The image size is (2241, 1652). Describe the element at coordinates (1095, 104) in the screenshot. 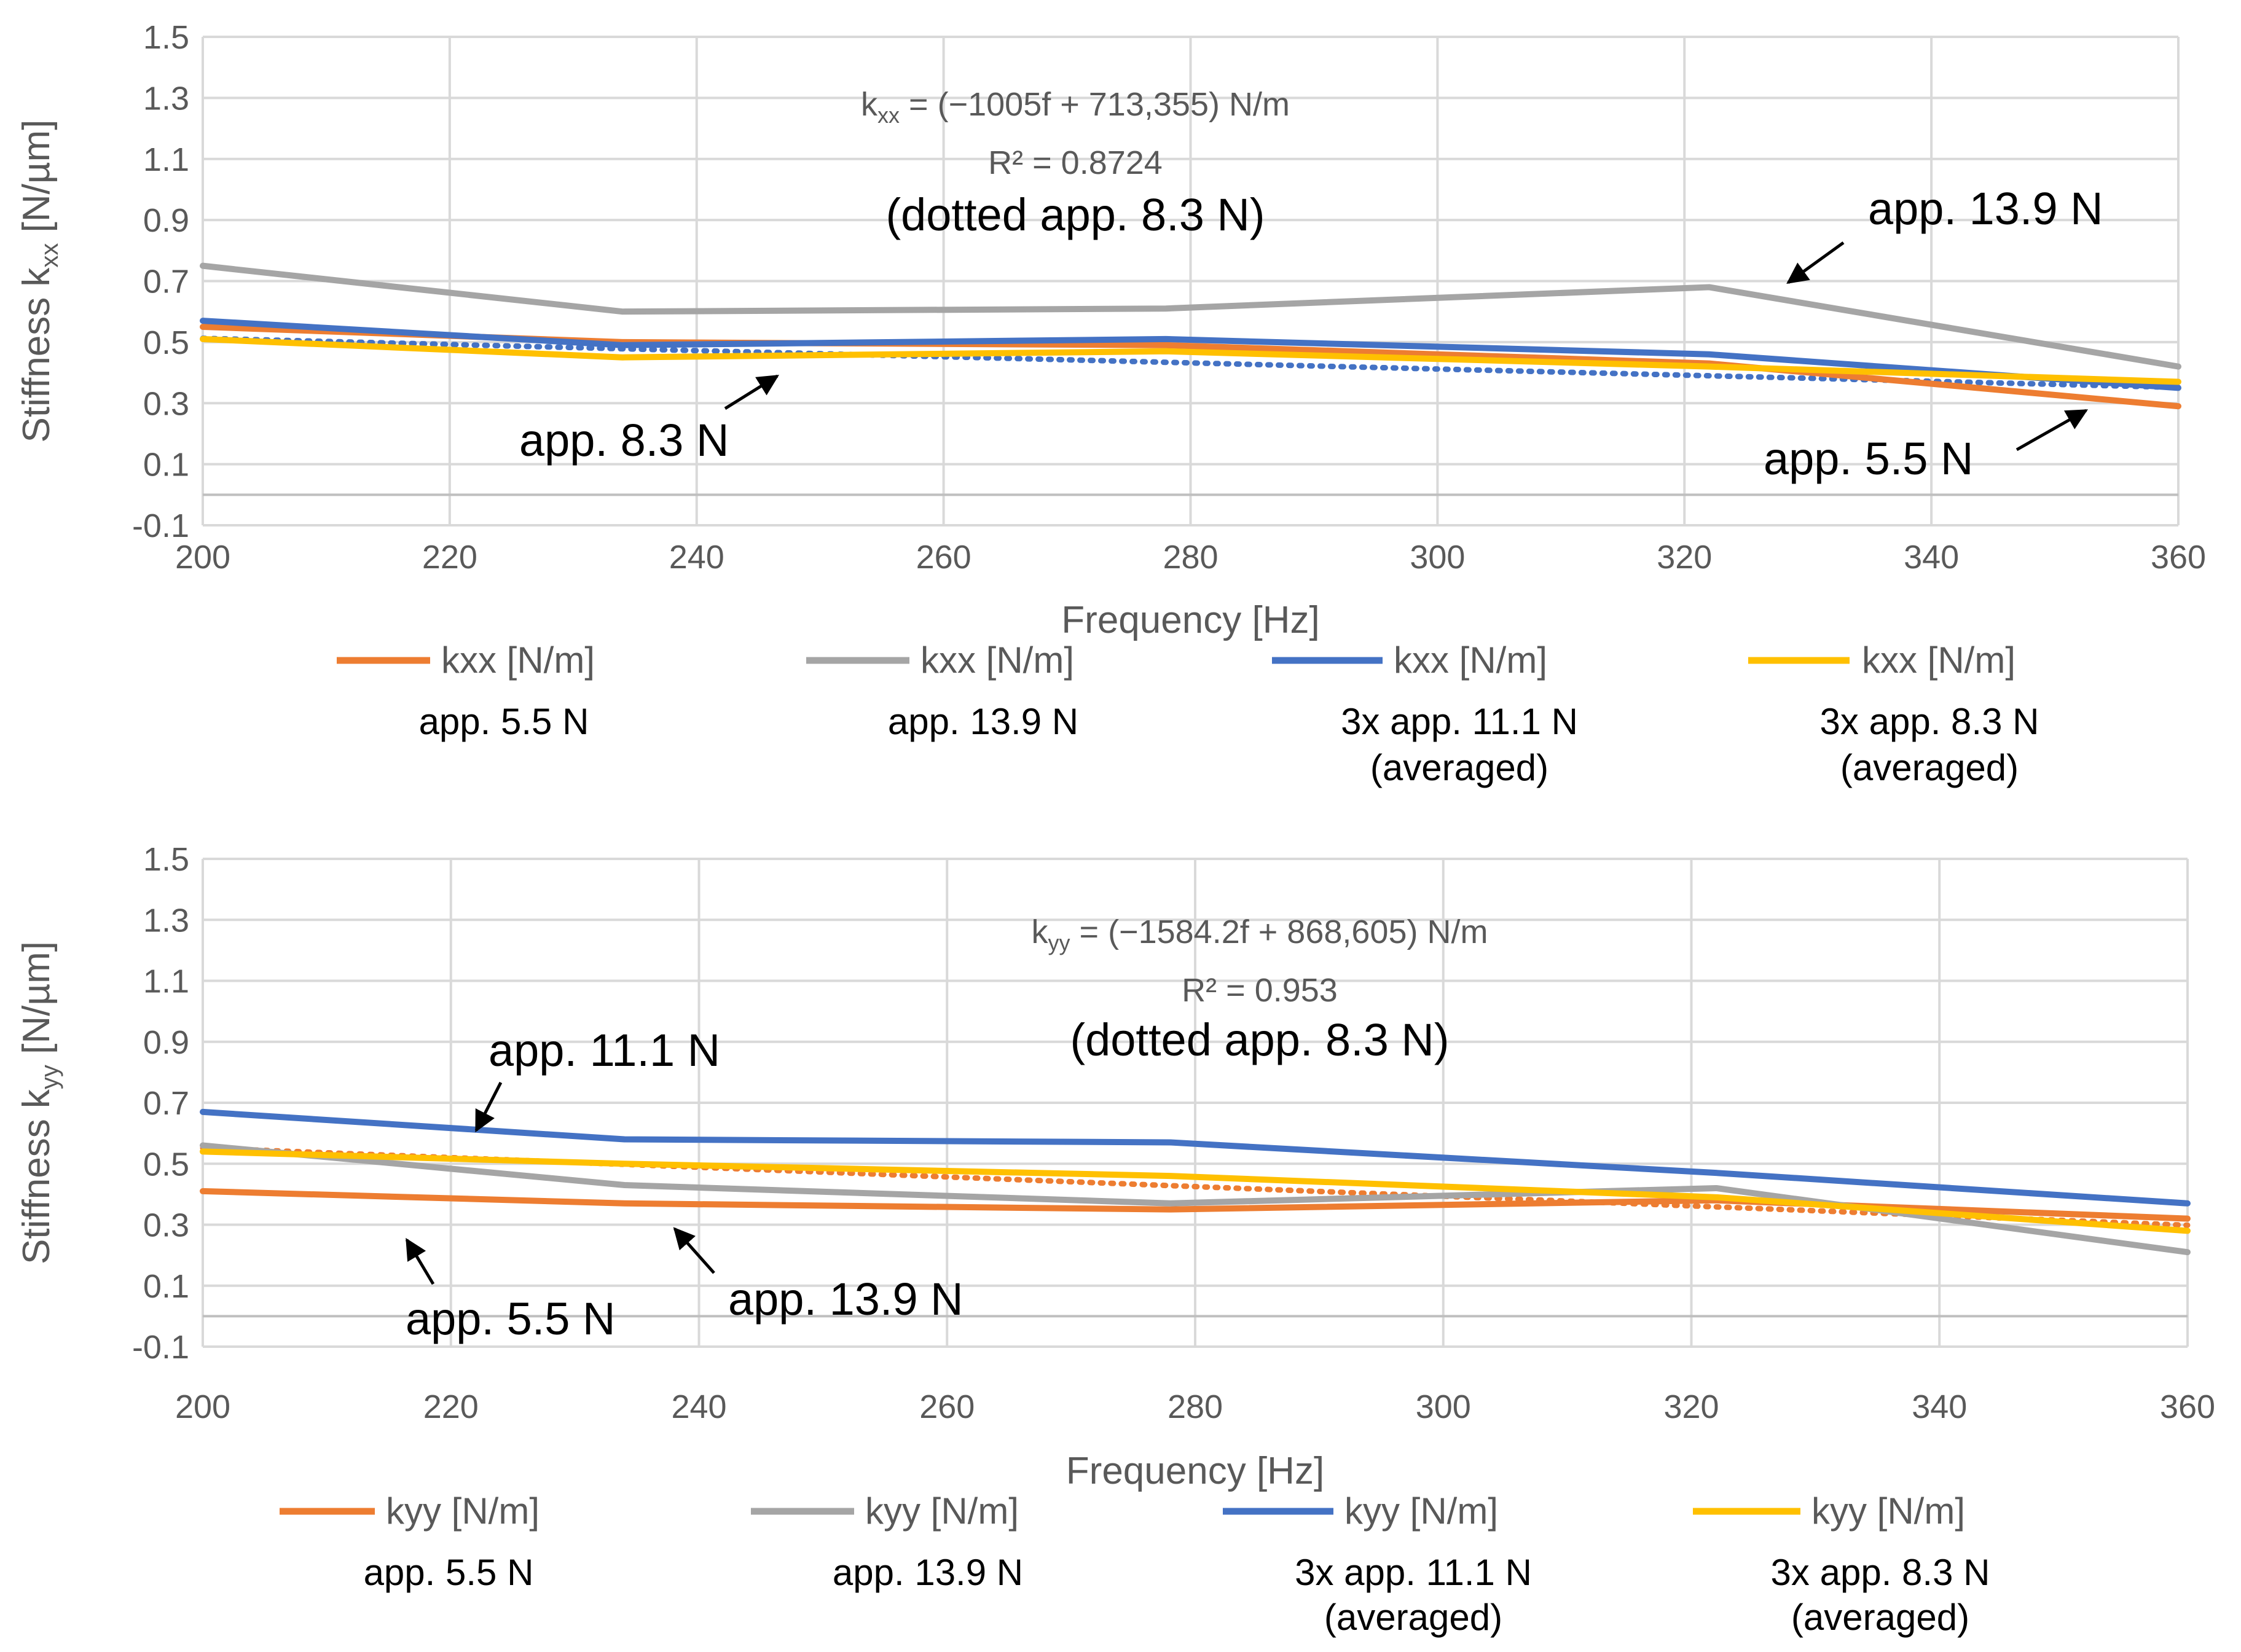

I see `equation-body: = (−1005f + 713,355) N/m` at that location.